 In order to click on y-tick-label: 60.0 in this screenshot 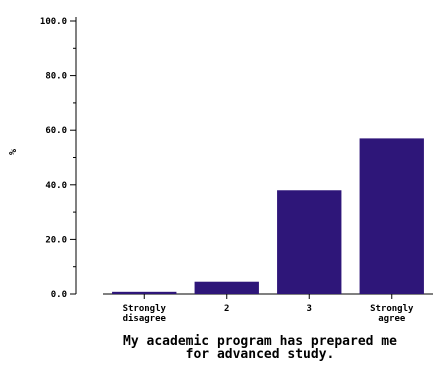, I will do `click(56, 131)`.